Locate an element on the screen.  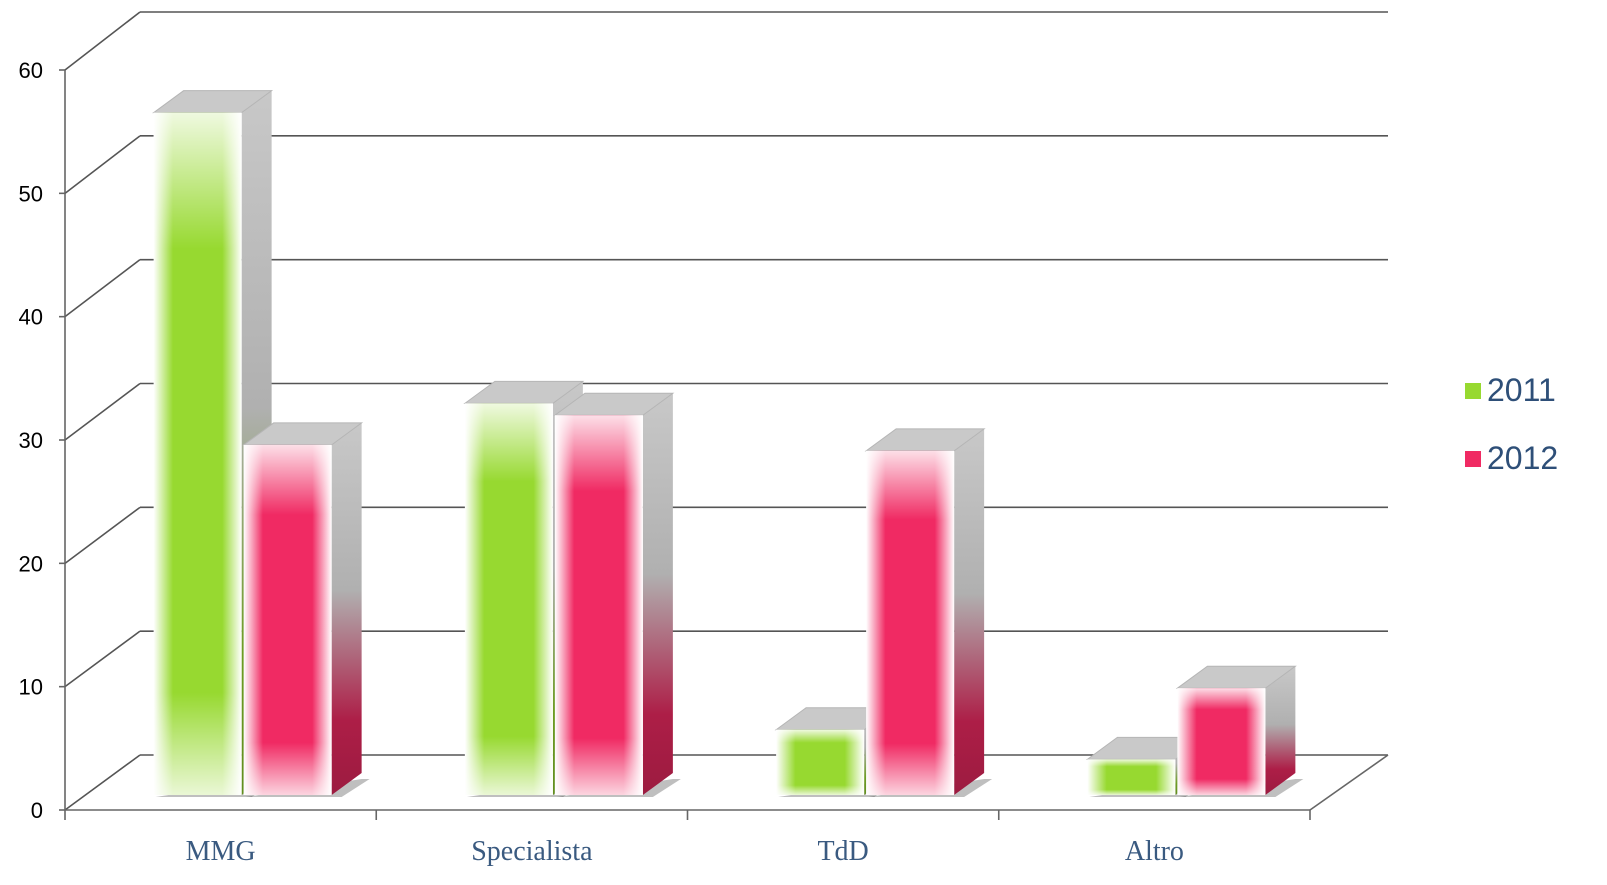
y-tick-label: 10 is located at coordinates (31, 687).